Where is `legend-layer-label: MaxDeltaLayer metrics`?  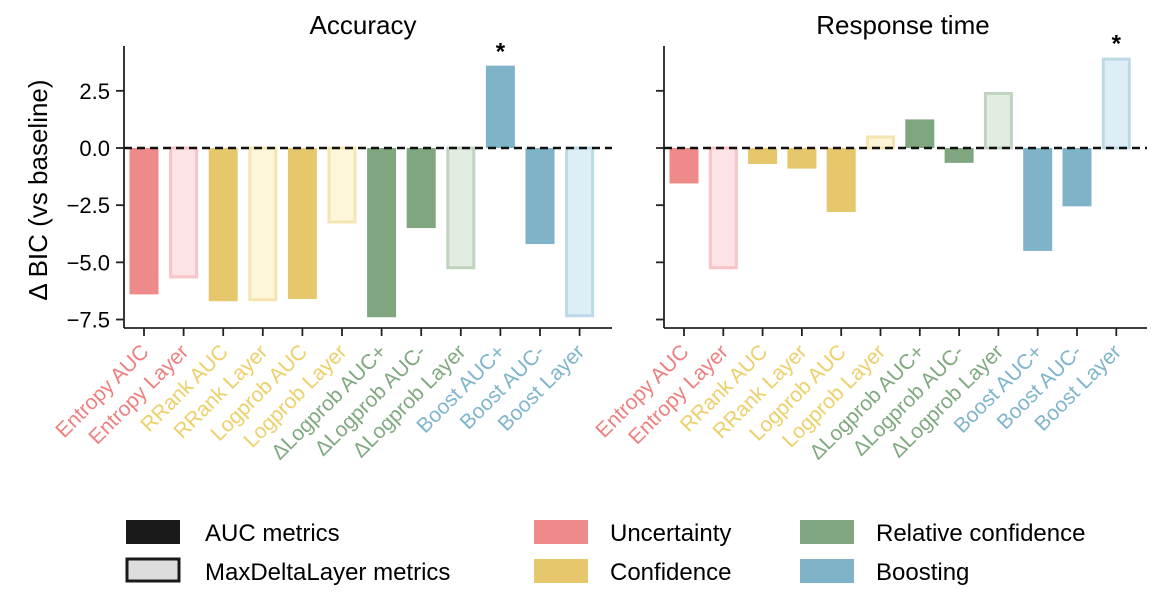
legend-layer-label: MaxDeltaLayer metrics is located at coordinates (327, 572).